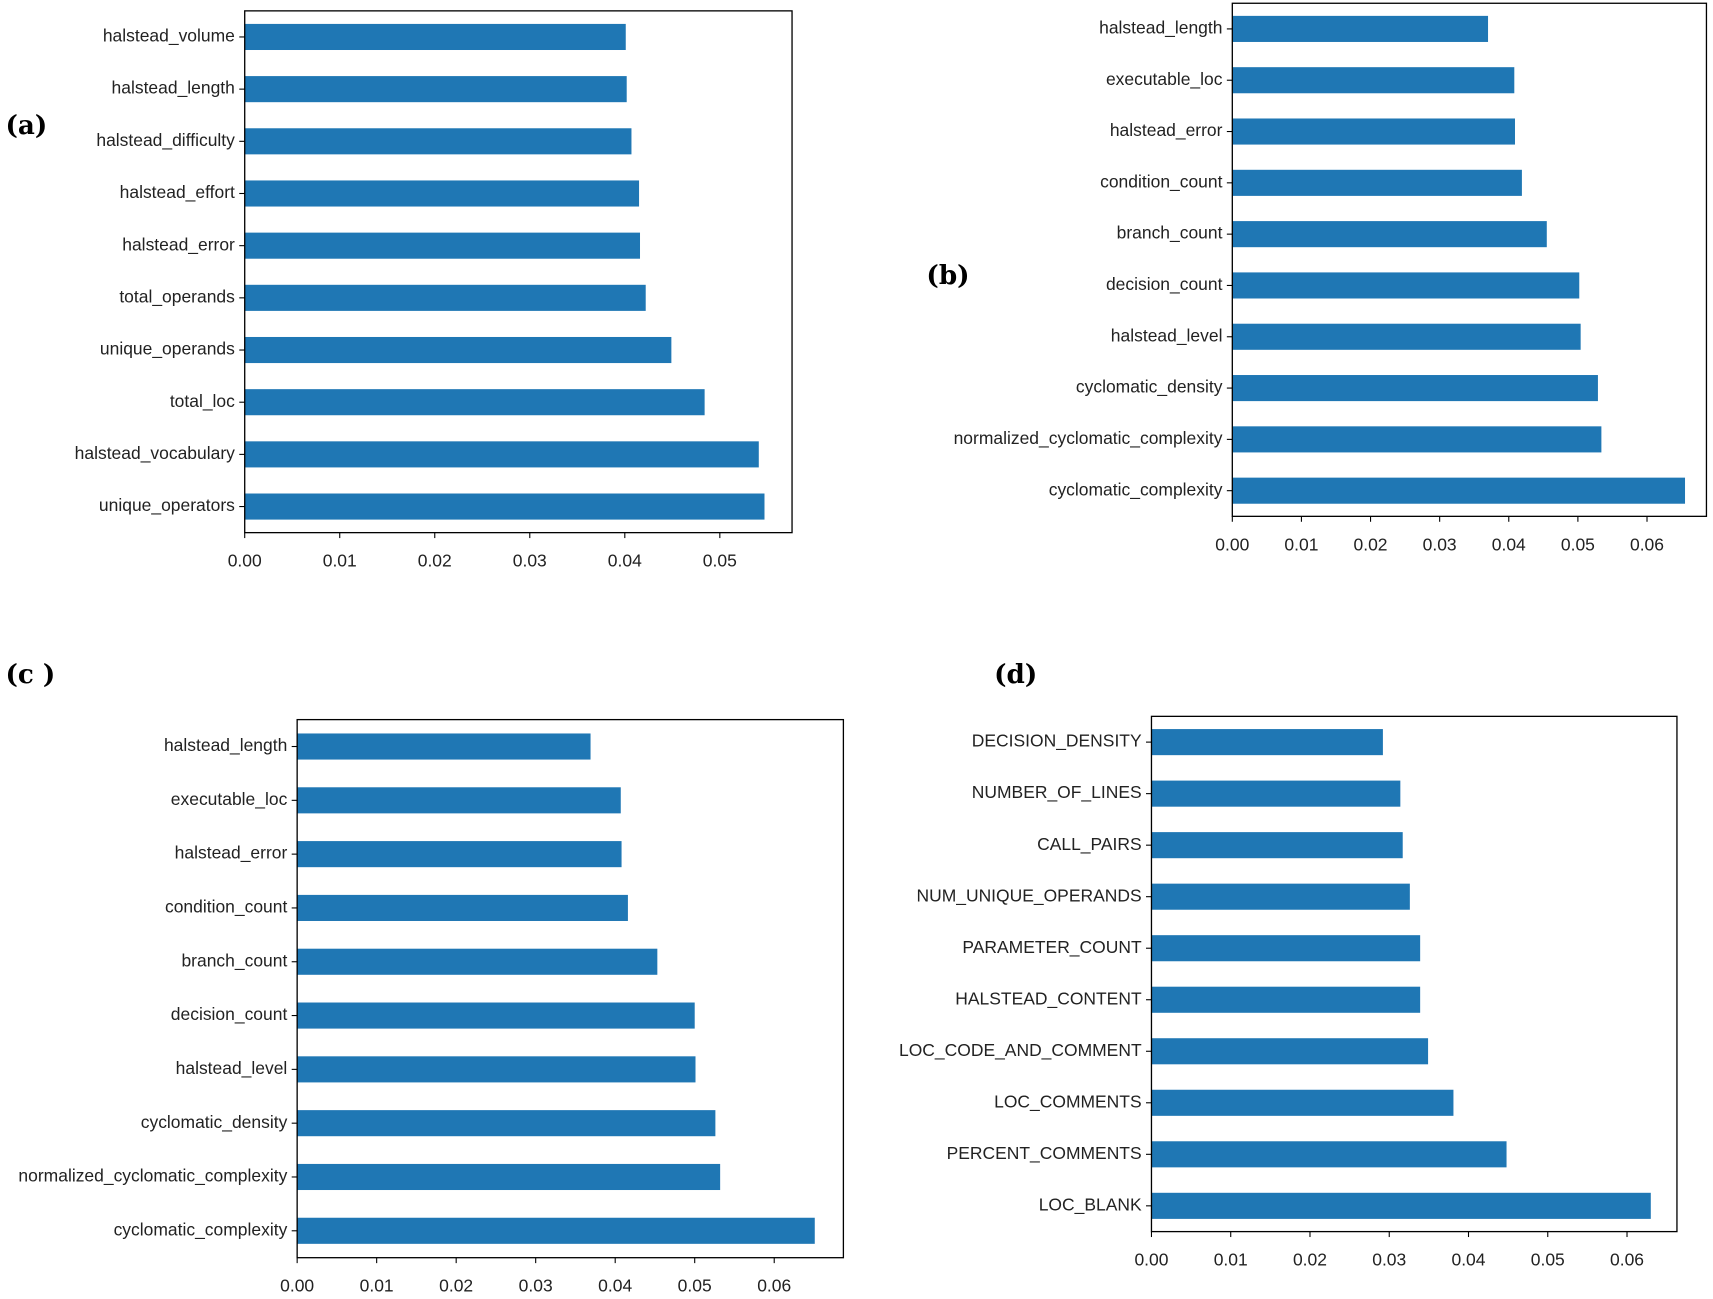 Image resolution: width=1713 pixels, height=1299 pixels. What do you see at coordinates (229, 1014) in the screenshot?
I see `y-tick-label: decision_count` at bounding box center [229, 1014].